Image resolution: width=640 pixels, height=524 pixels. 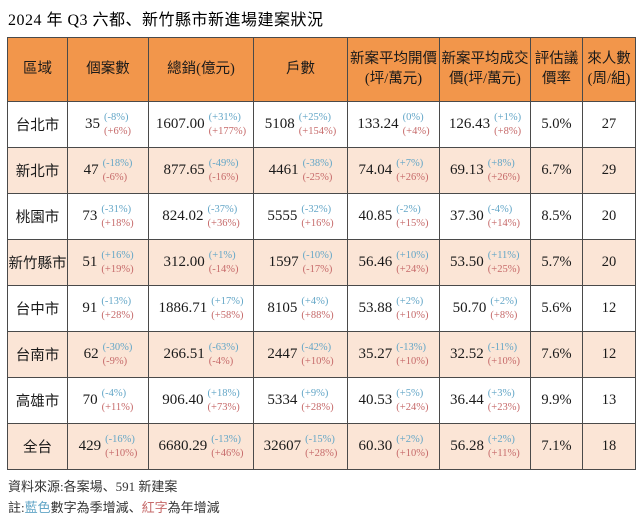 I want to click on sales-cell: 824.02 (-37%) (+36%), so click(x=201, y=216).